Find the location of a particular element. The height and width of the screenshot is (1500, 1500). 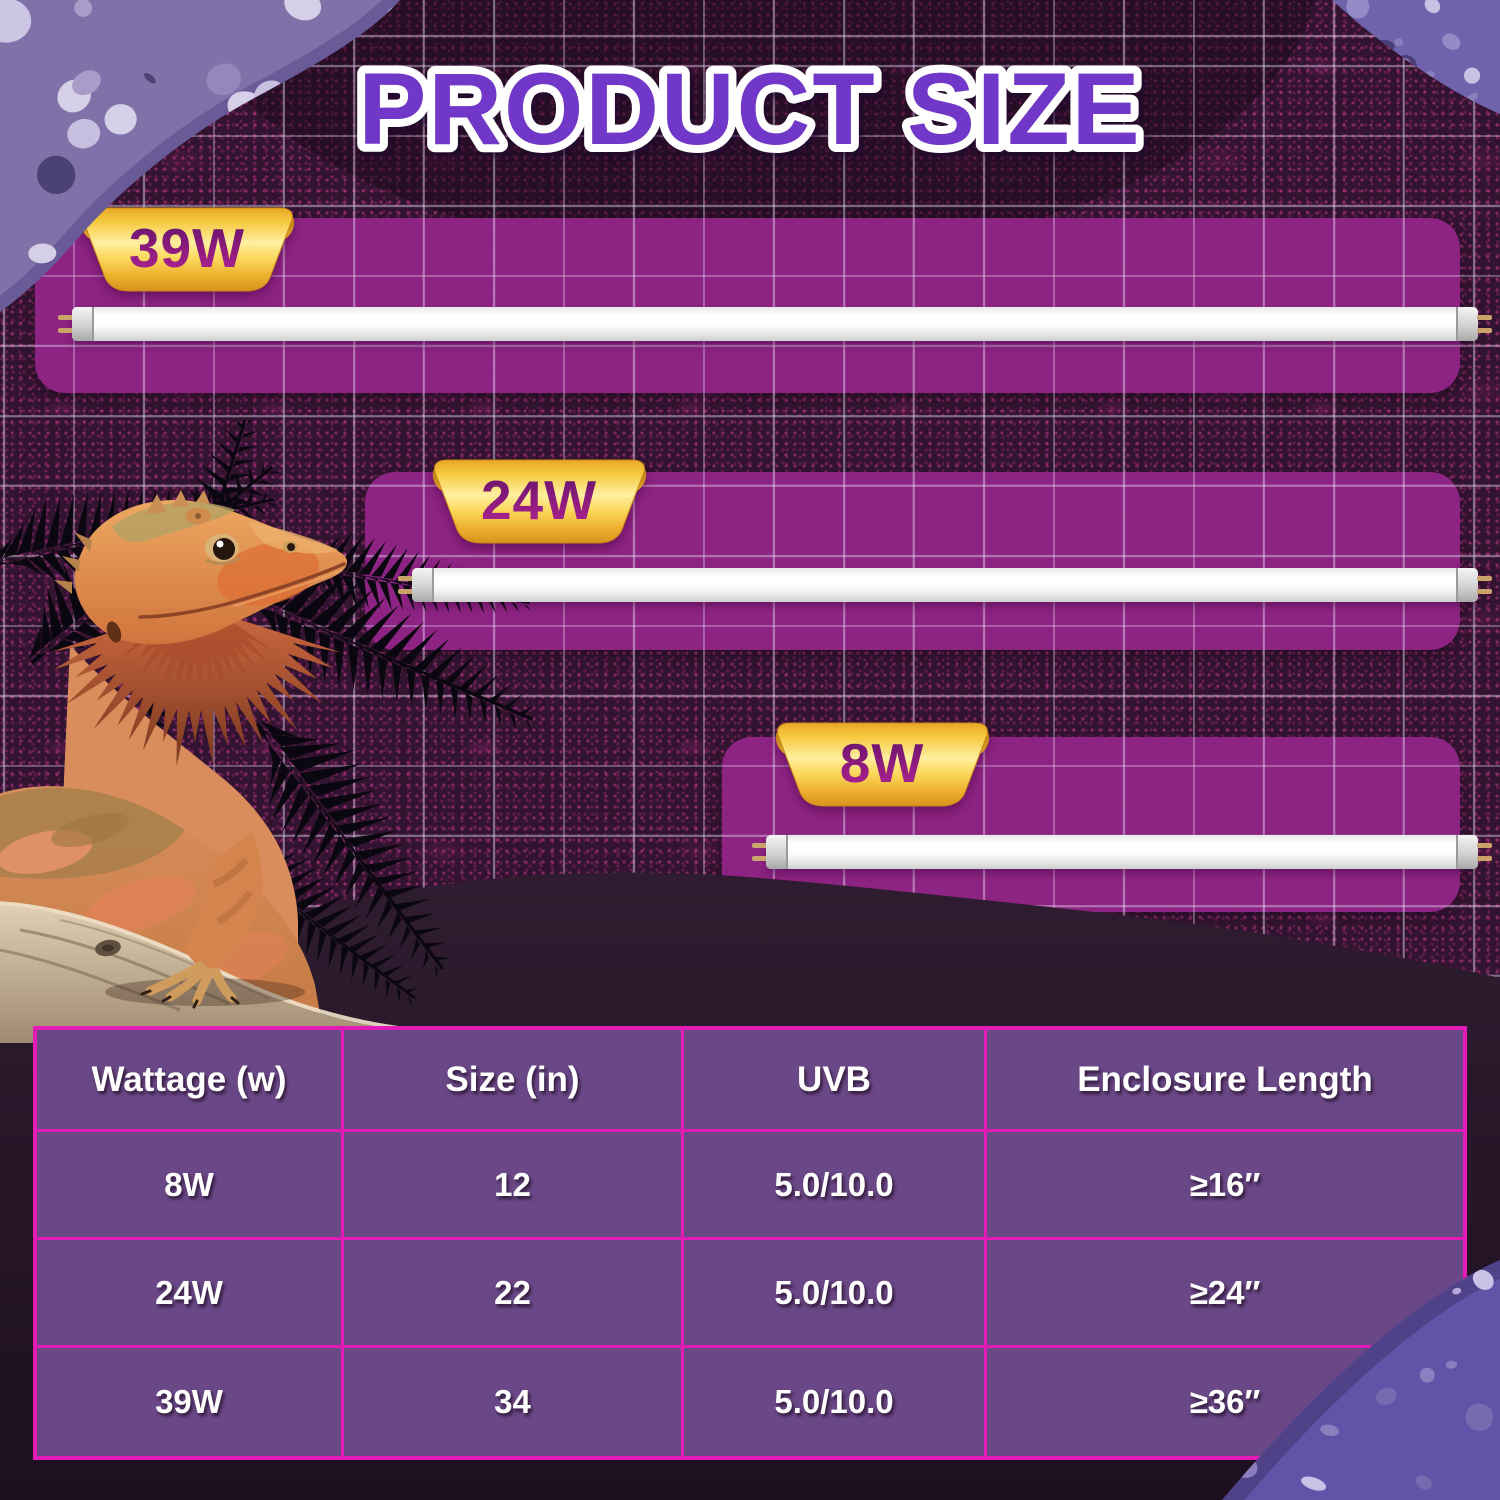

table-cell: 12 is located at coordinates (514, 1186).